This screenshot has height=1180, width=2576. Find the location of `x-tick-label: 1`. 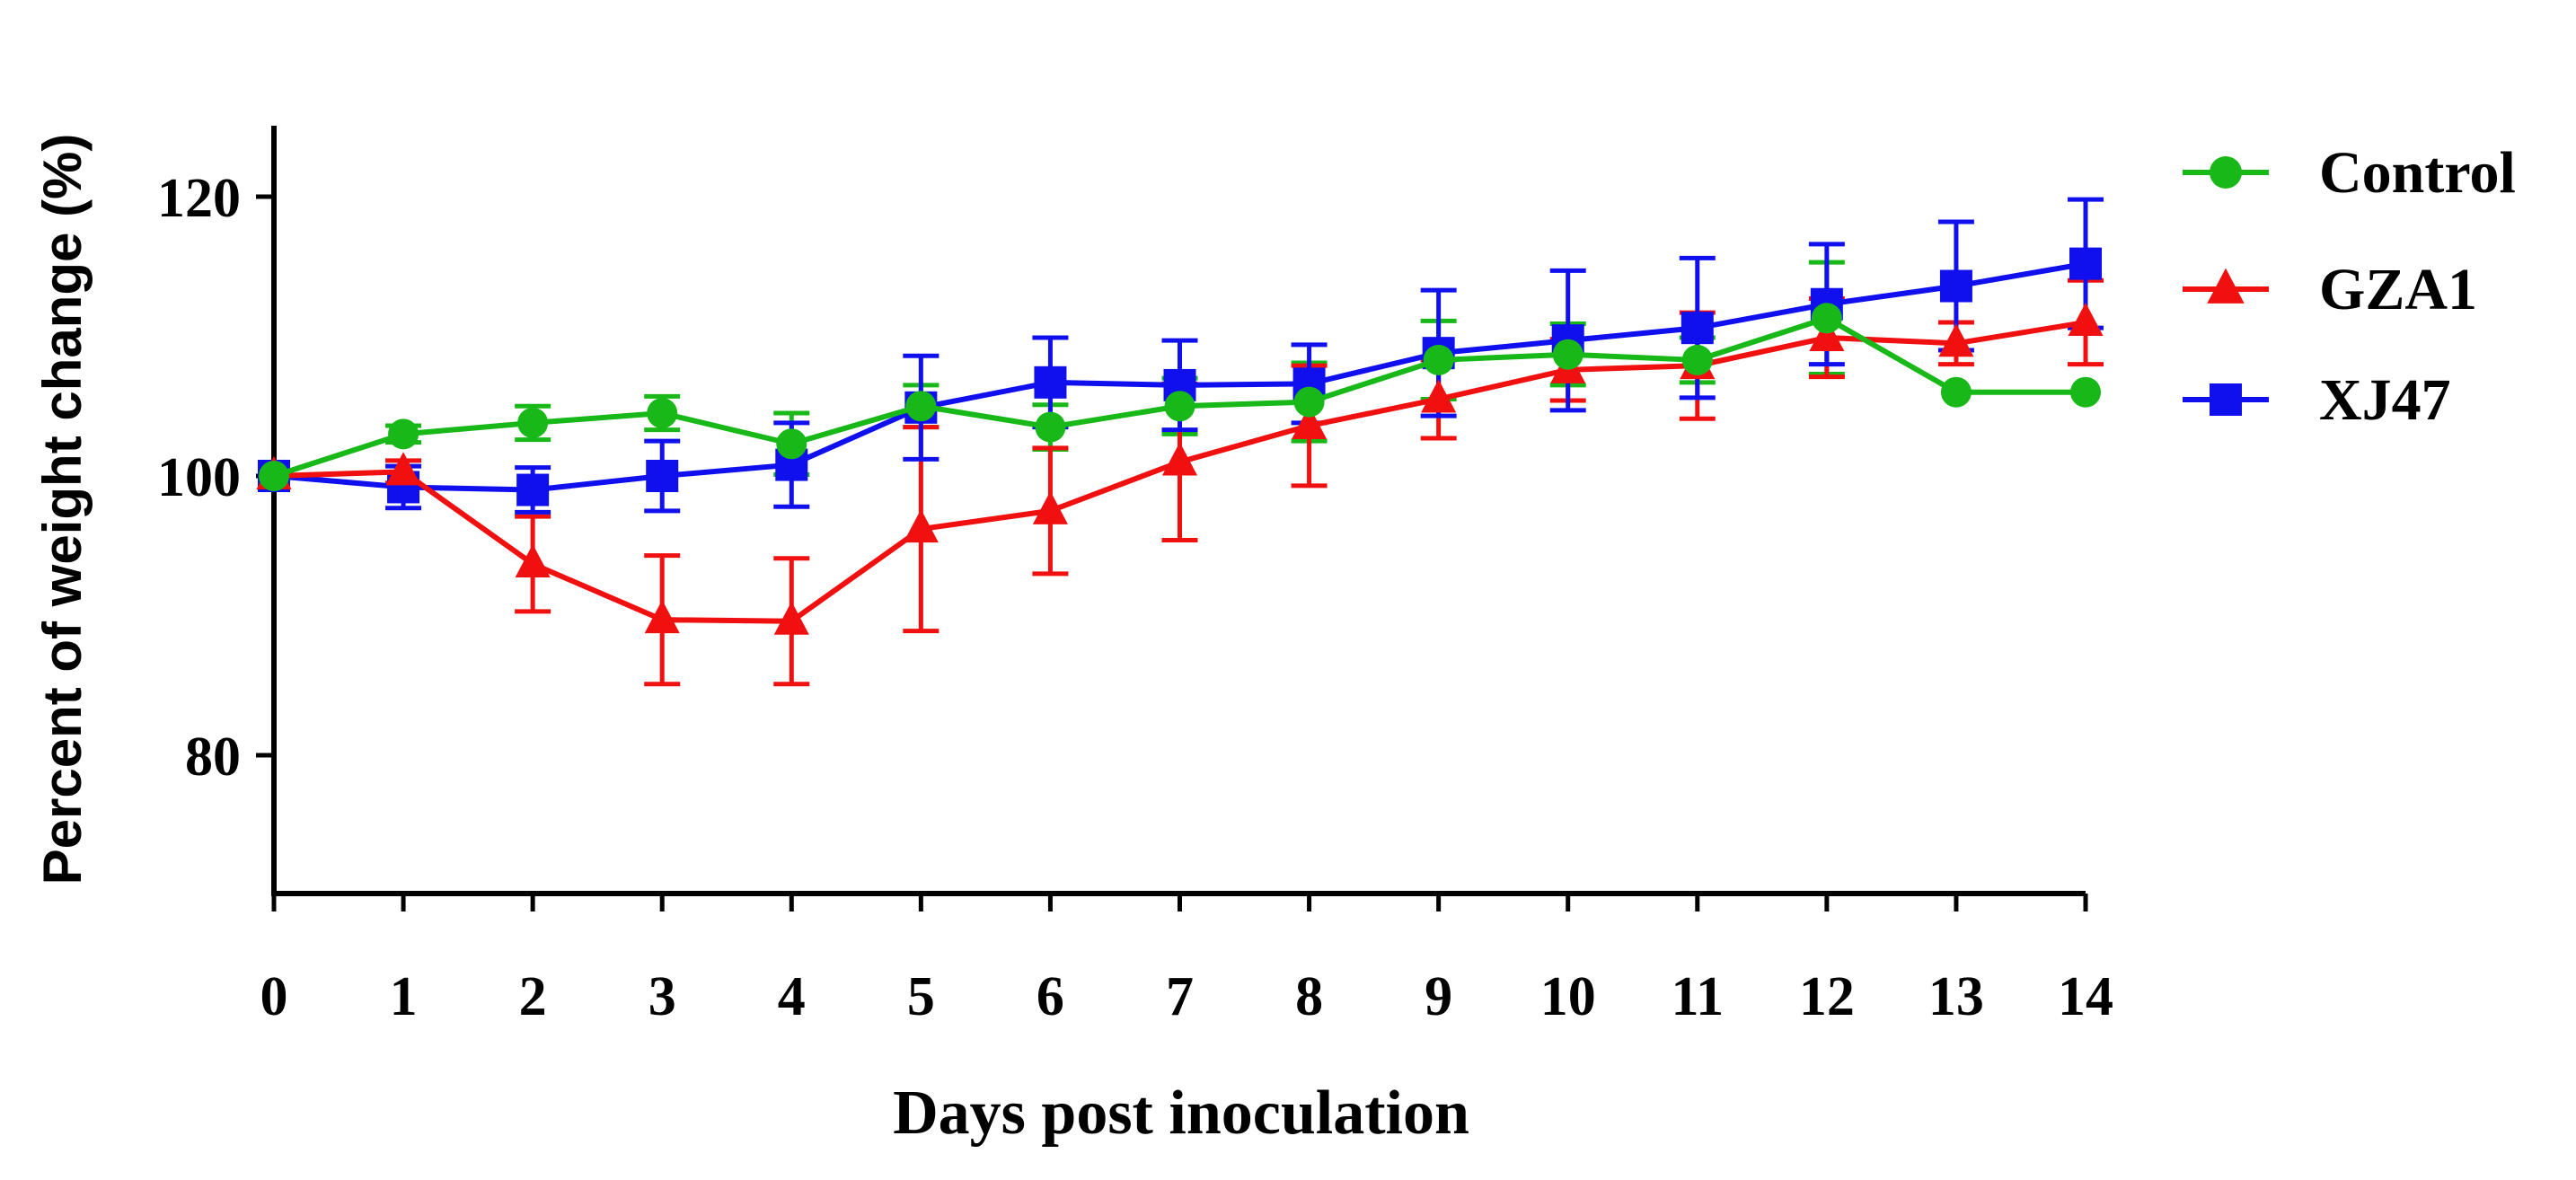

x-tick-label: 1 is located at coordinates (404, 997).